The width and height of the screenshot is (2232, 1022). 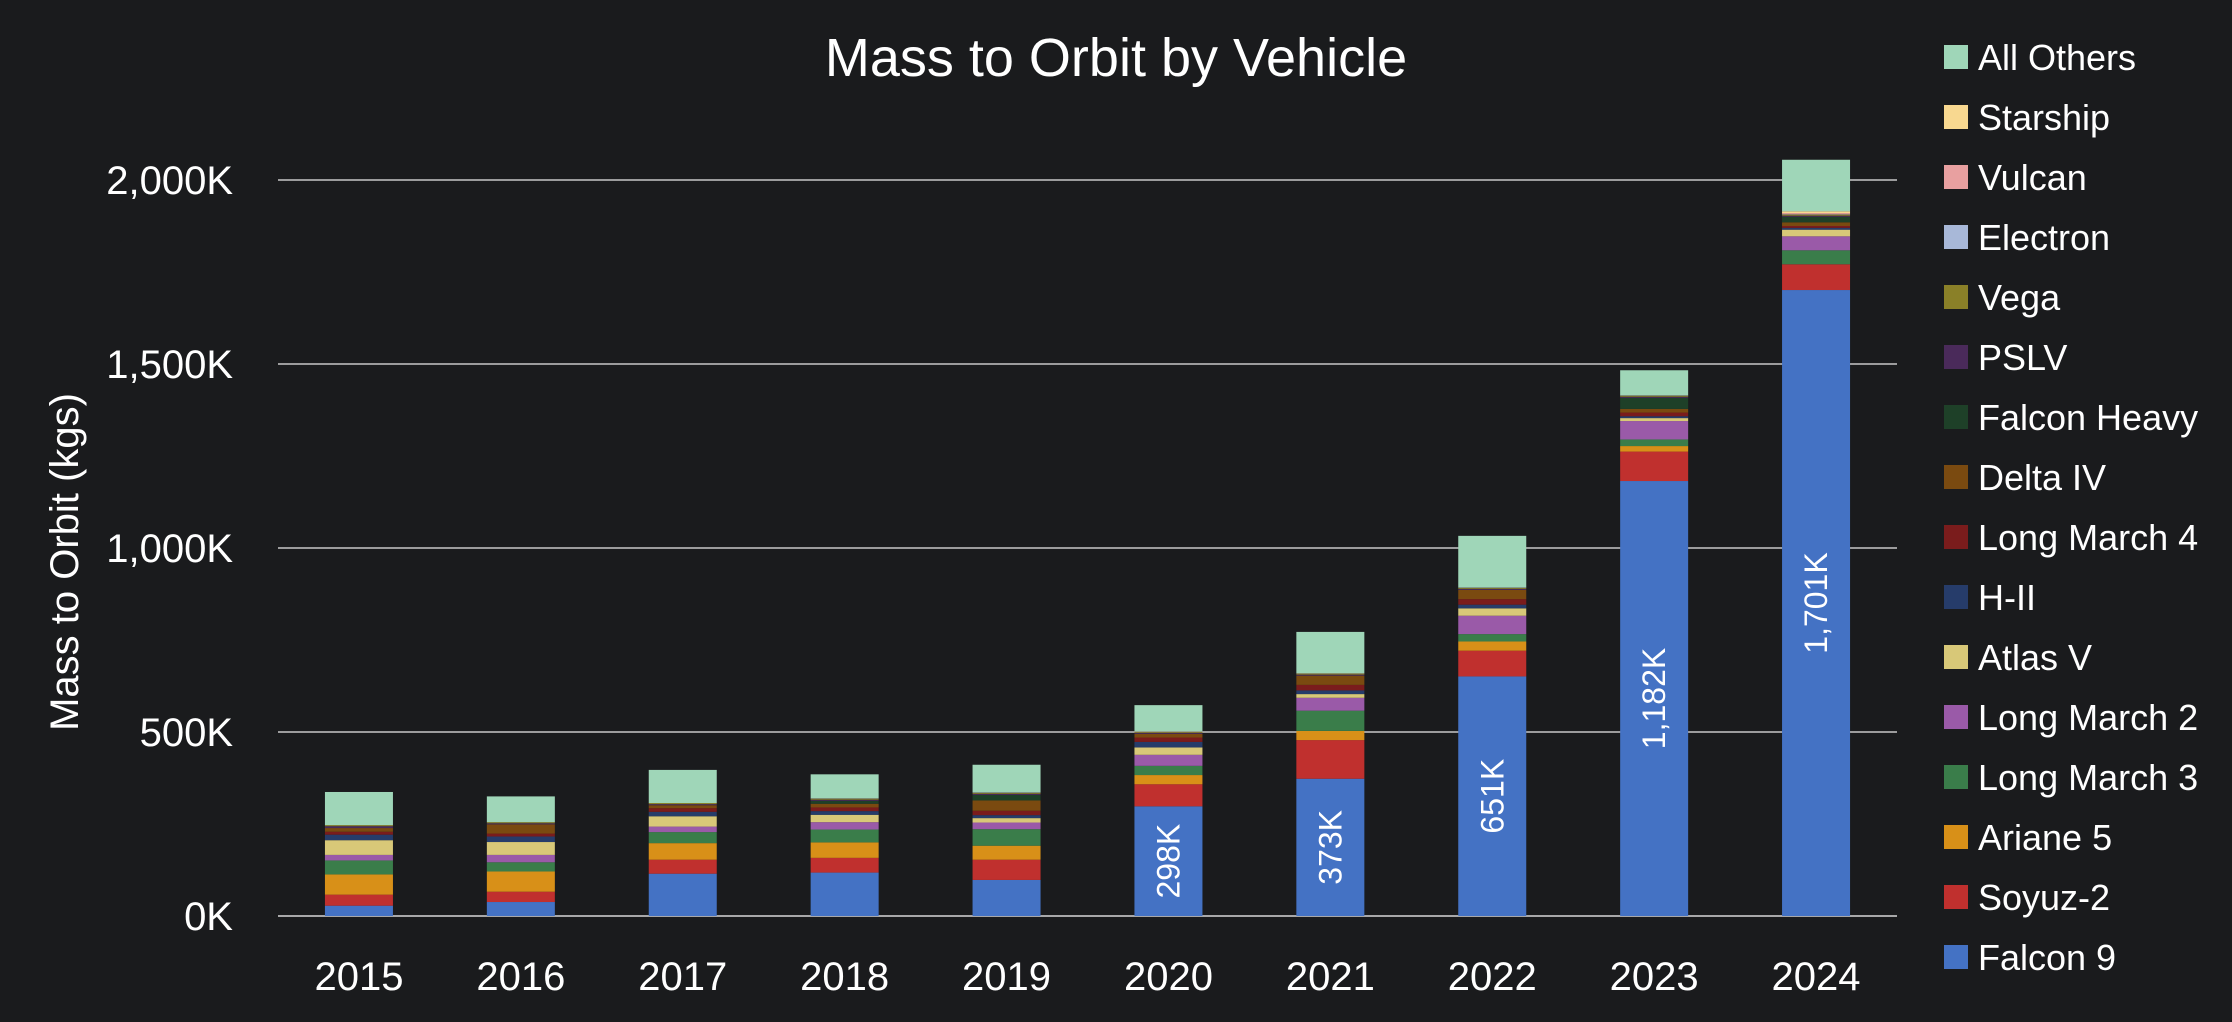 What do you see at coordinates (2035, 657) in the screenshot?
I see `legend-label: Atlas V` at bounding box center [2035, 657].